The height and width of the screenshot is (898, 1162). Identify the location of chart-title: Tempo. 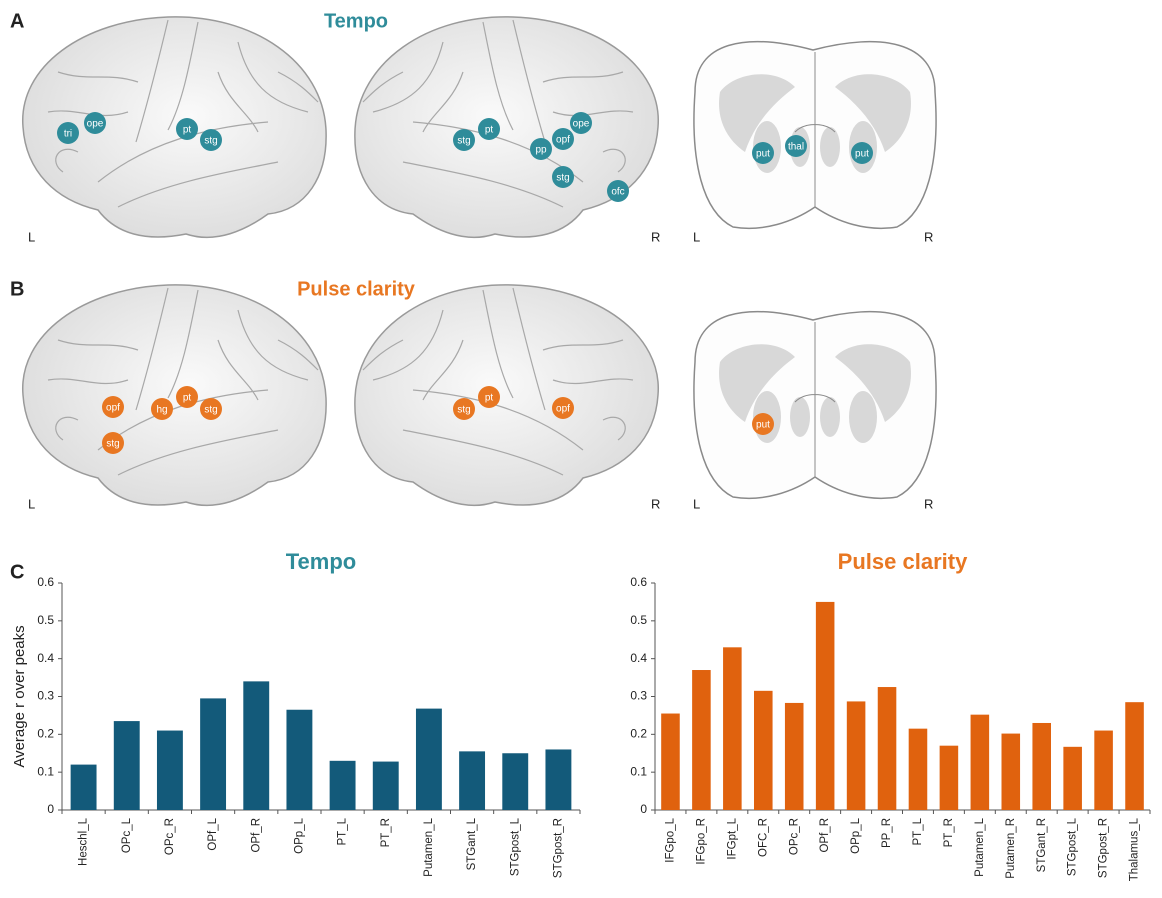
(321, 561).